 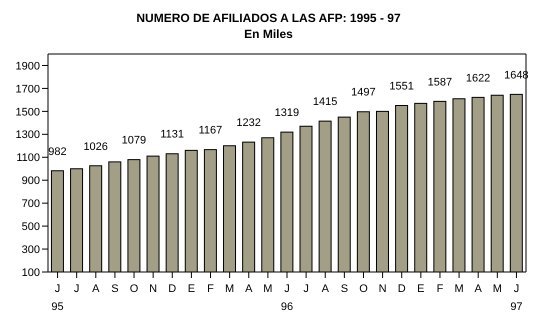 I want to click on data-label: 1497, so click(x=363, y=92).